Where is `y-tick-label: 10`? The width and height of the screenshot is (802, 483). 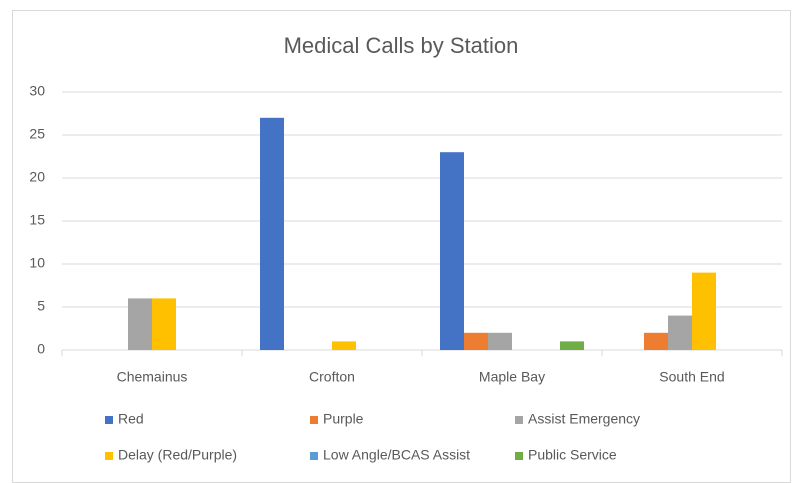
y-tick-label: 10 is located at coordinates (37, 263).